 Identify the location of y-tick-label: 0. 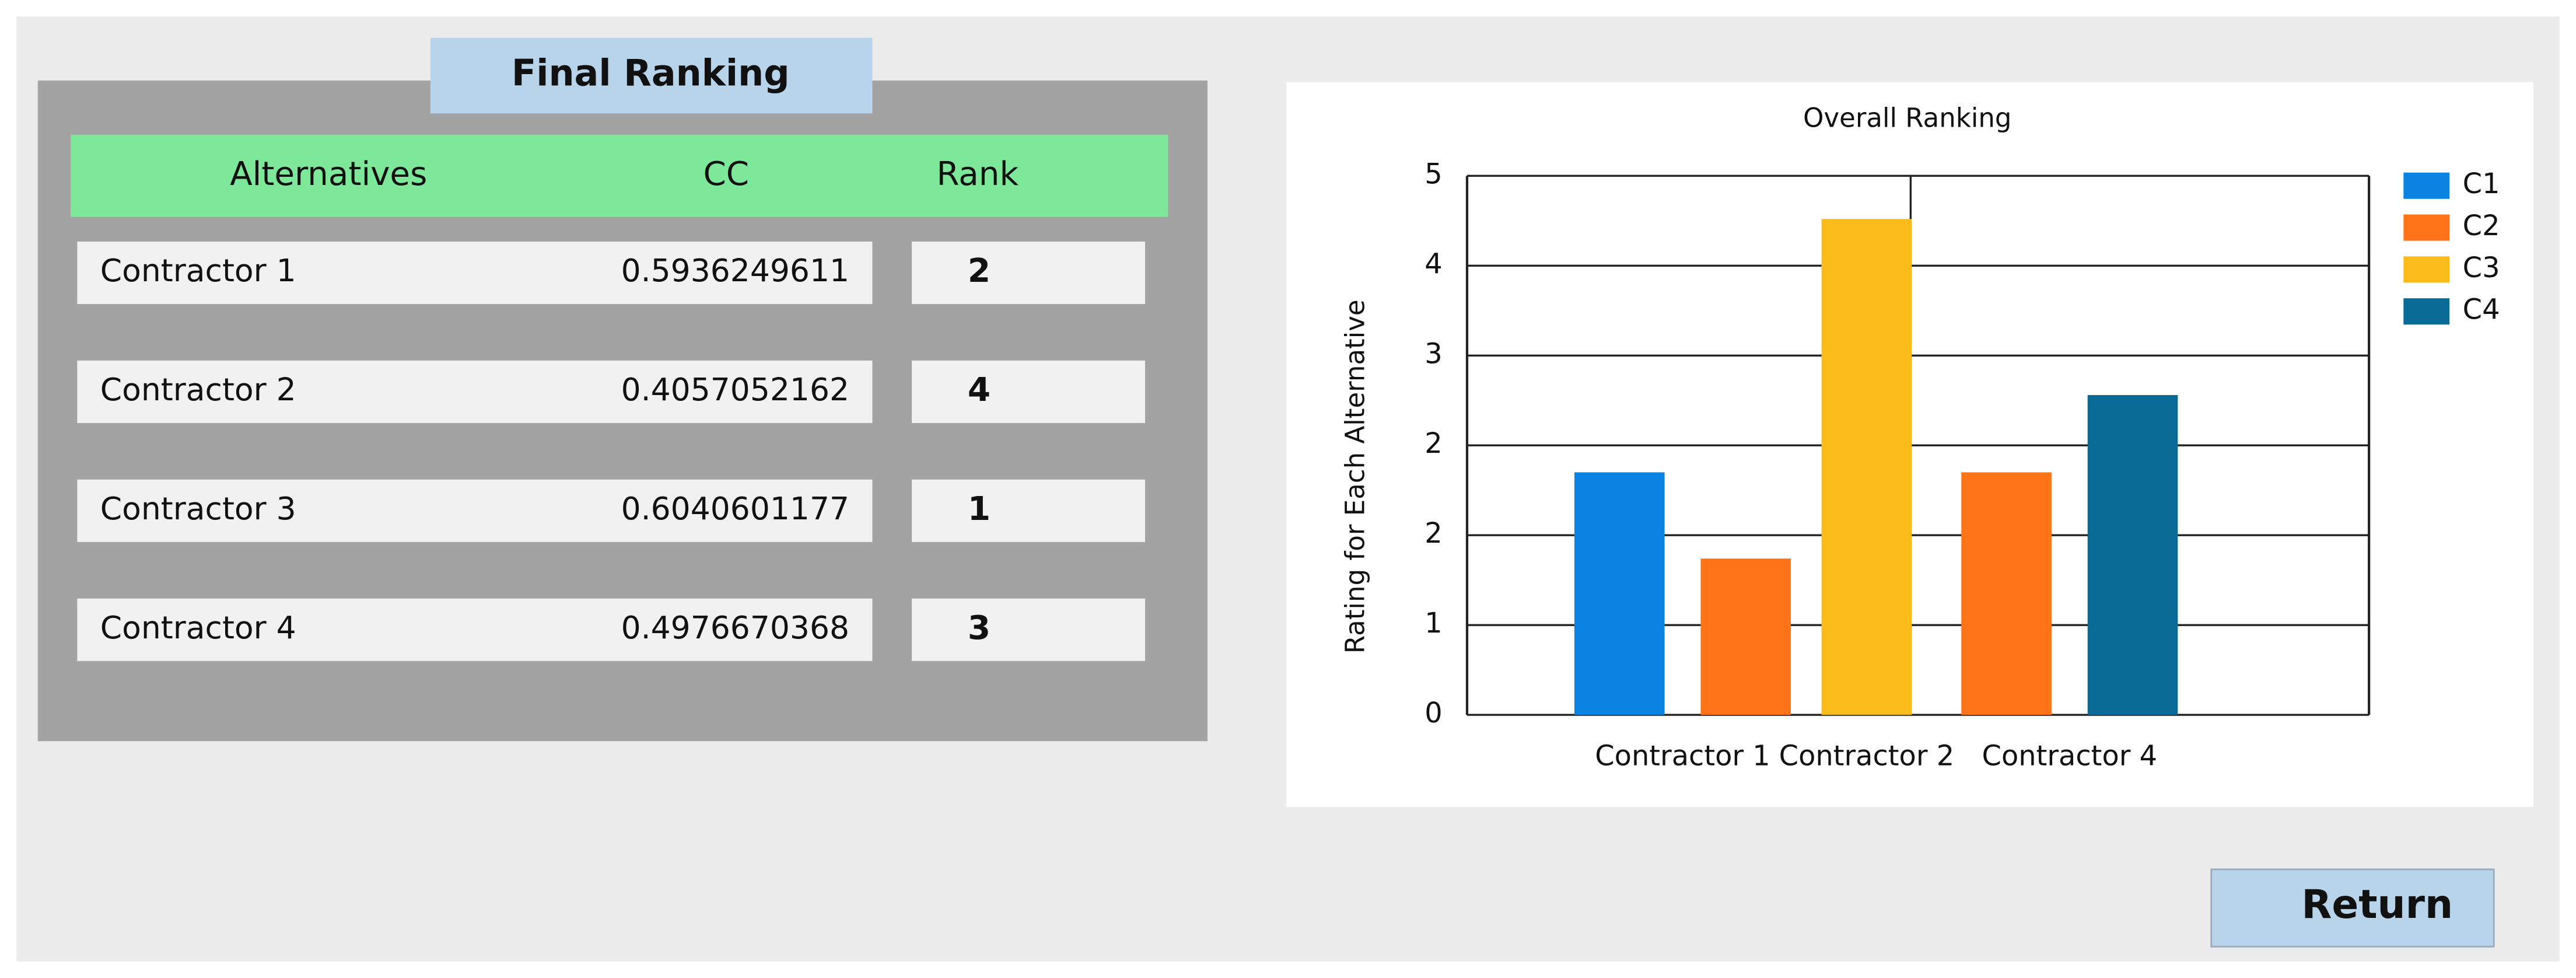
(1433, 713).